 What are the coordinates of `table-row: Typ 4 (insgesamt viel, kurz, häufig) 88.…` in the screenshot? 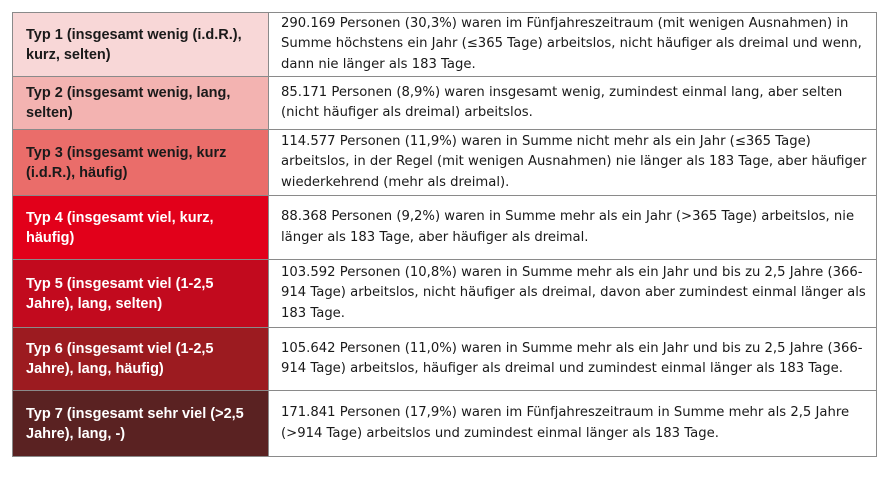 It's located at (444, 227).